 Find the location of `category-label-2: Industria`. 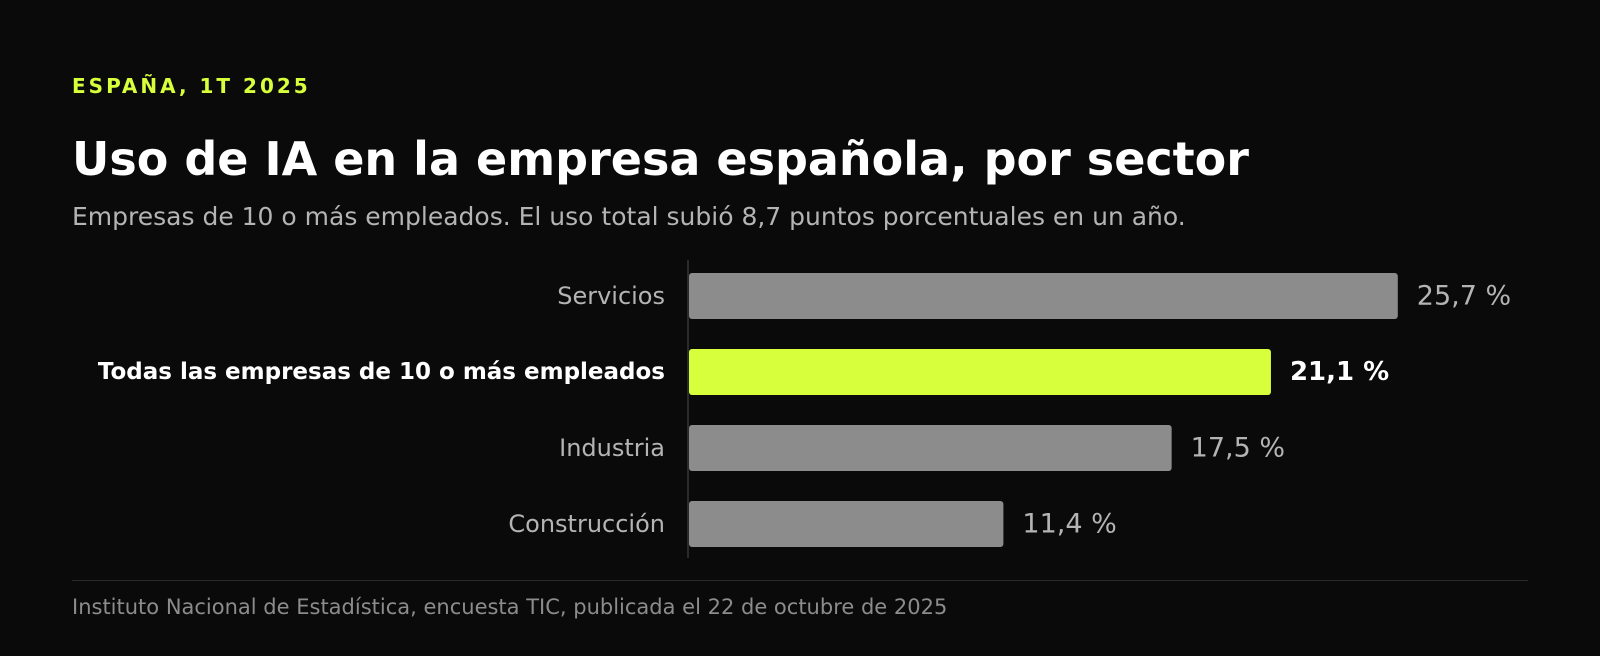

category-label-2: Industria is located at coordinates (612, 448).